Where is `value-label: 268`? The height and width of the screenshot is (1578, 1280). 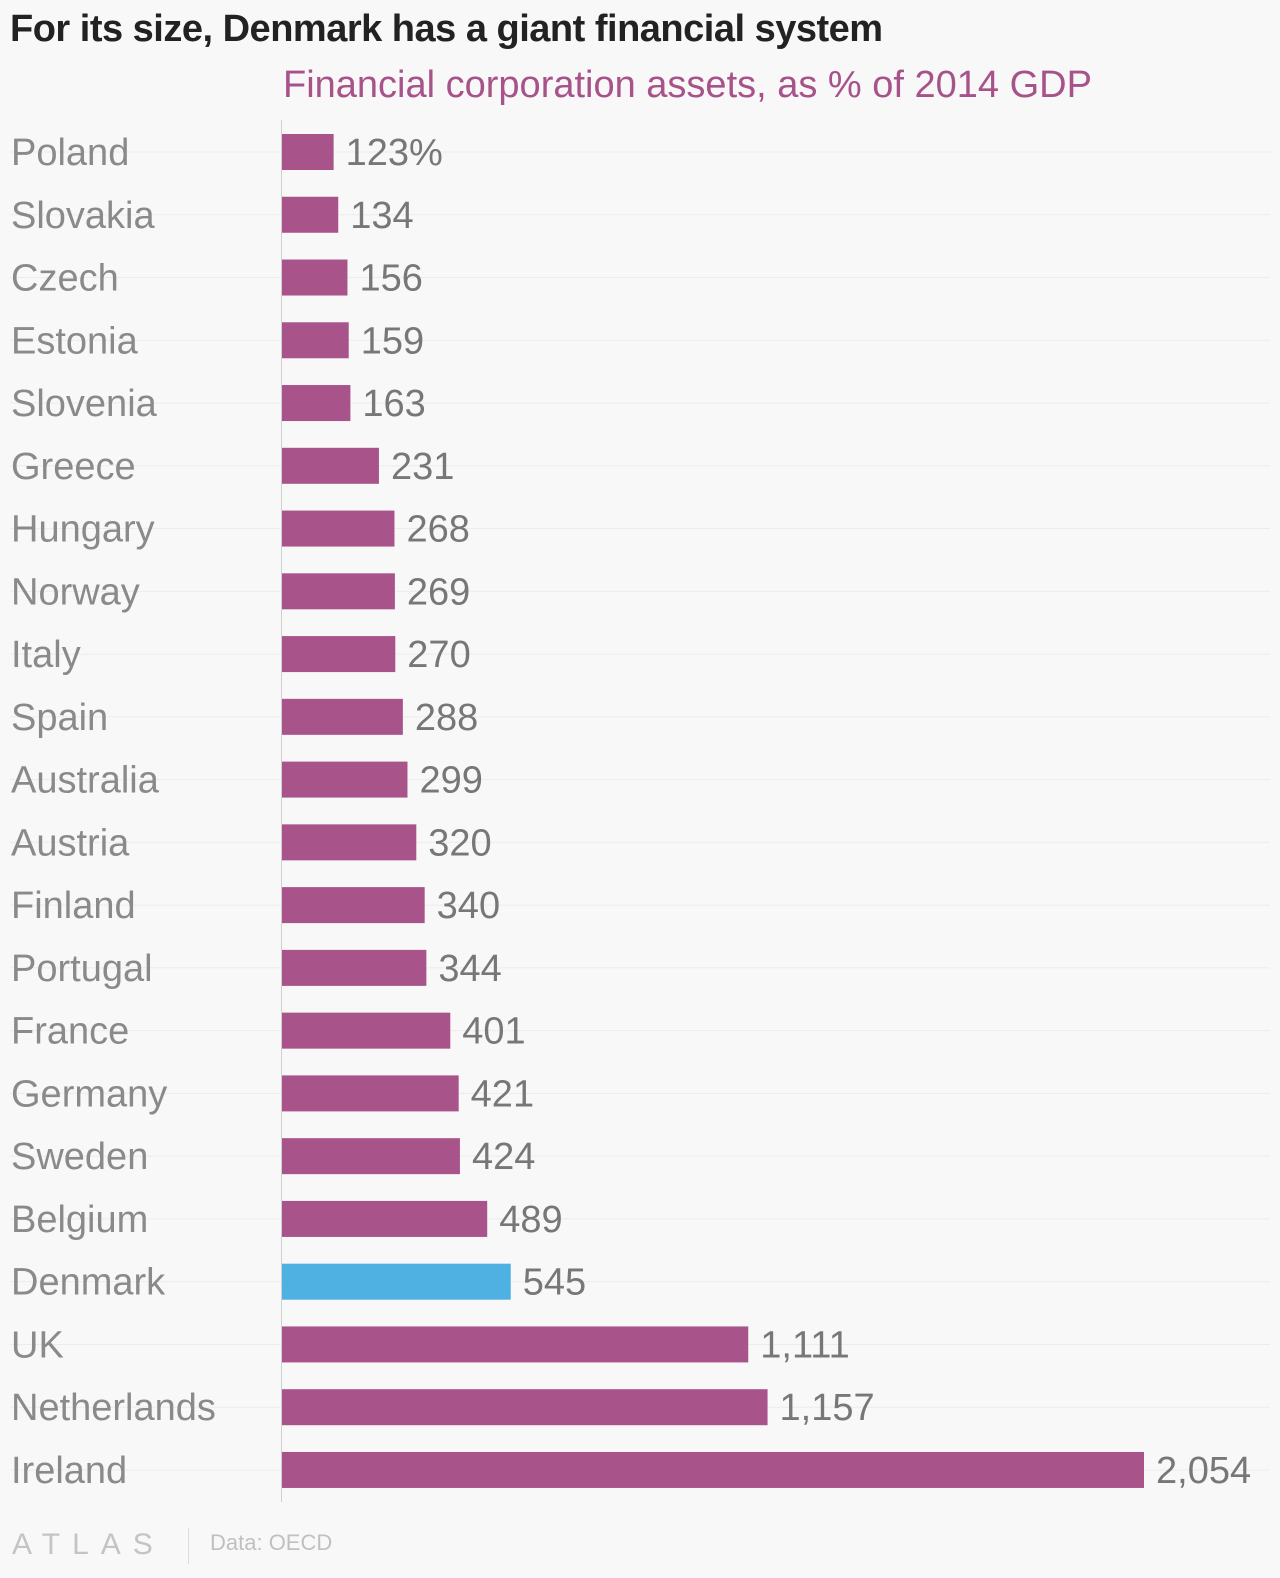 value-label: 268 is located at coordinates (437, 530).